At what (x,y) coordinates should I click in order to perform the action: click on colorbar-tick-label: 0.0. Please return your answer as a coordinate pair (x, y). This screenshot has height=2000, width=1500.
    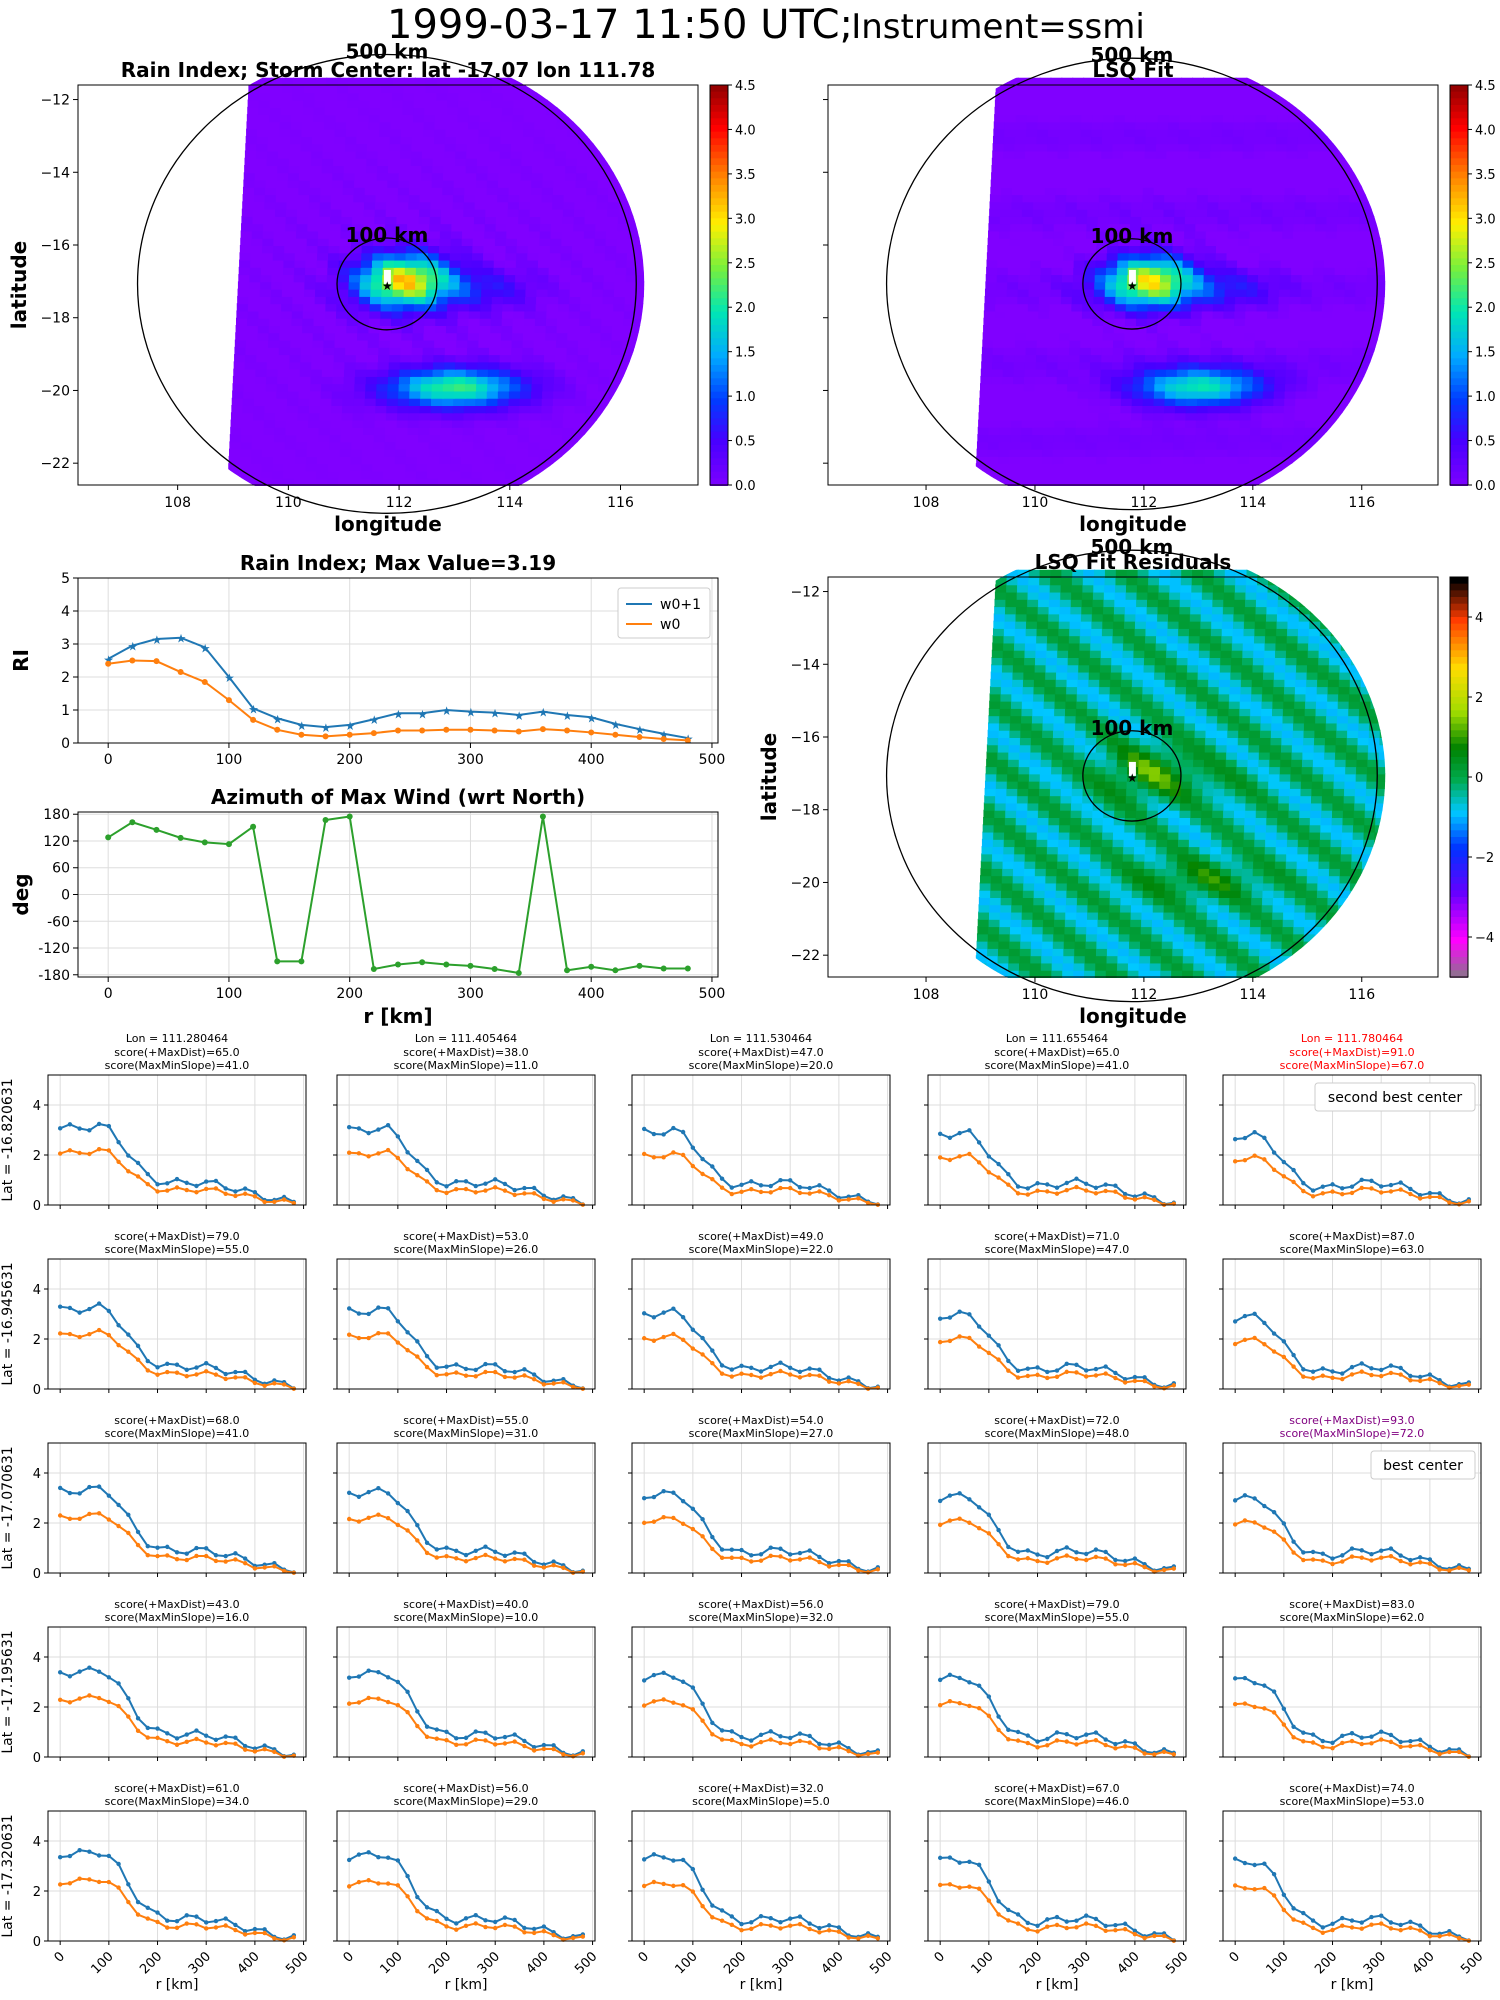
    Looking at the image, I should click on (745, 486).